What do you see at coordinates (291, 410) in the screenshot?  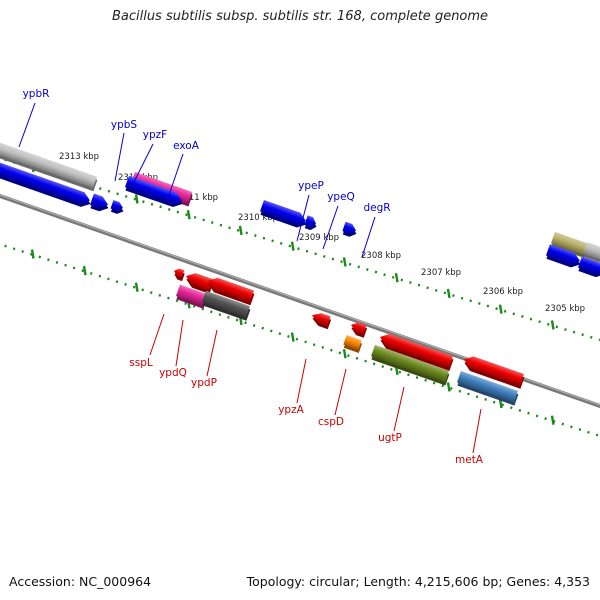 I see `gene-label-ypzA: ypzA` at bounding box center [291, 410].